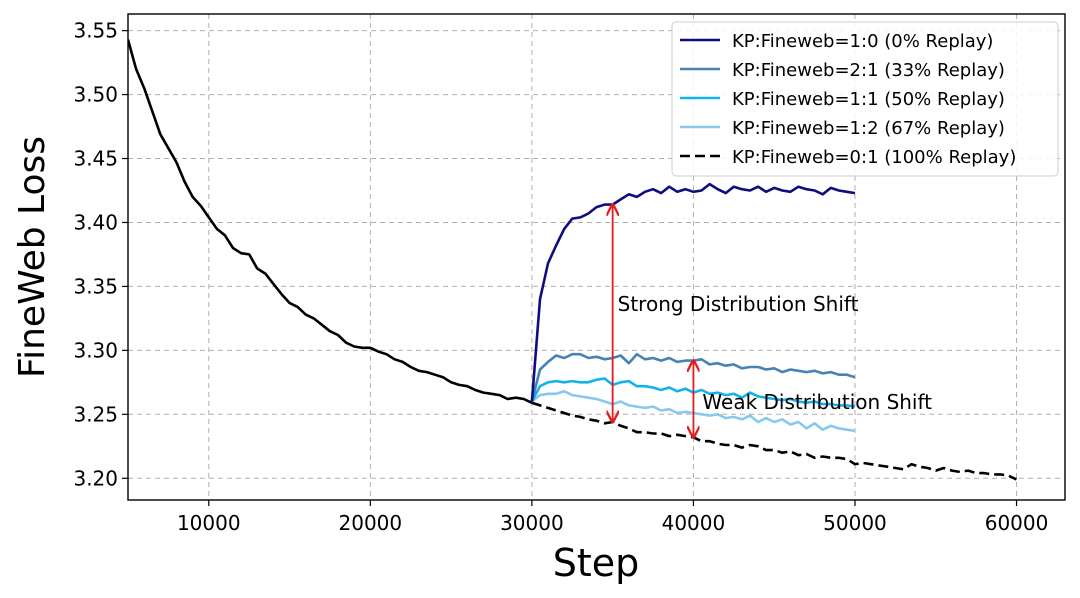 Image resolution: width=1080 pixels, height=598 pixels. What do you see at coordinates (95, 95) in the screenshot?
I see `y-tick-label: 3.50` at bounding box center [95, 95].